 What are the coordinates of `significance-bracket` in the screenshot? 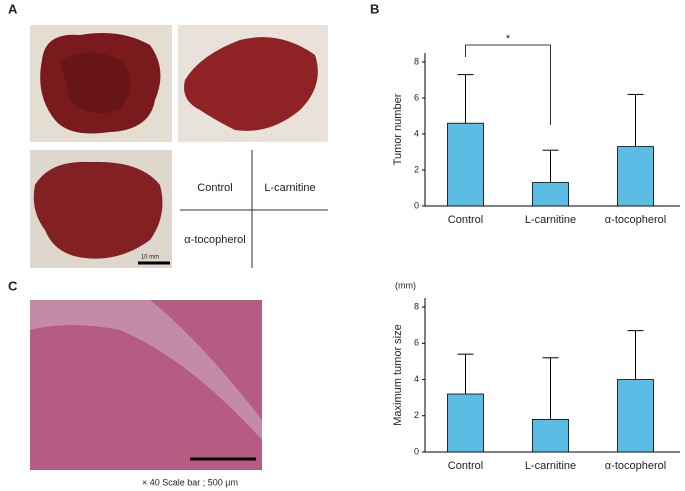 It's located at (508, 84).